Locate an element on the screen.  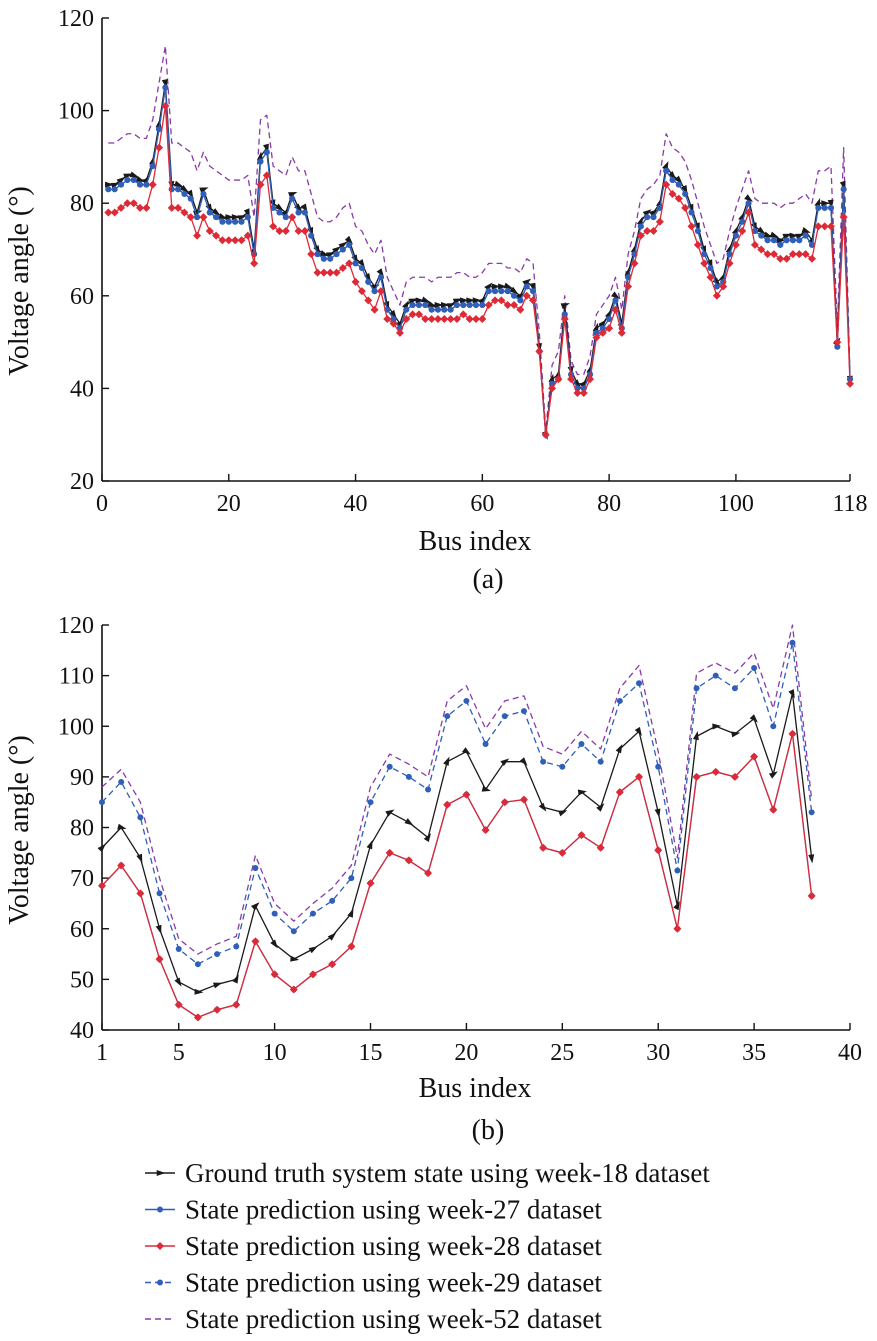
panel-a-x-tick-label: 20 is located at coordinates (229, 504).